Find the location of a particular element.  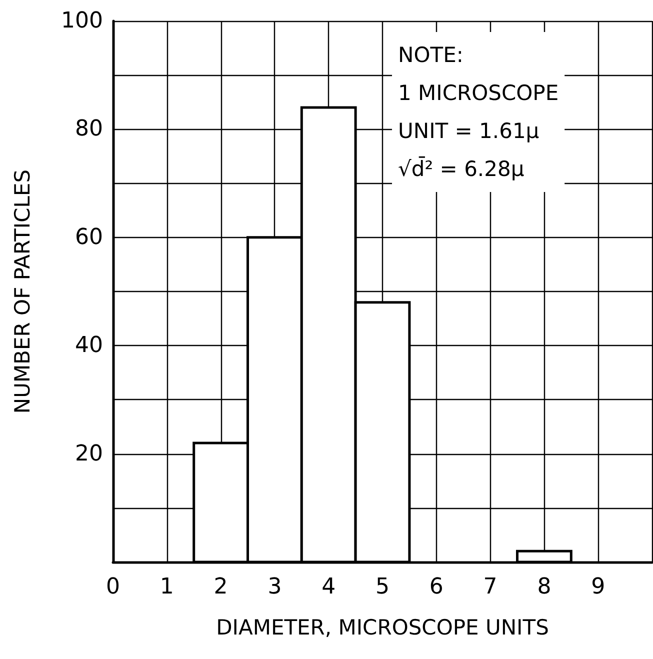

y-tick-label: 60 is located at coordinates (89, 237).